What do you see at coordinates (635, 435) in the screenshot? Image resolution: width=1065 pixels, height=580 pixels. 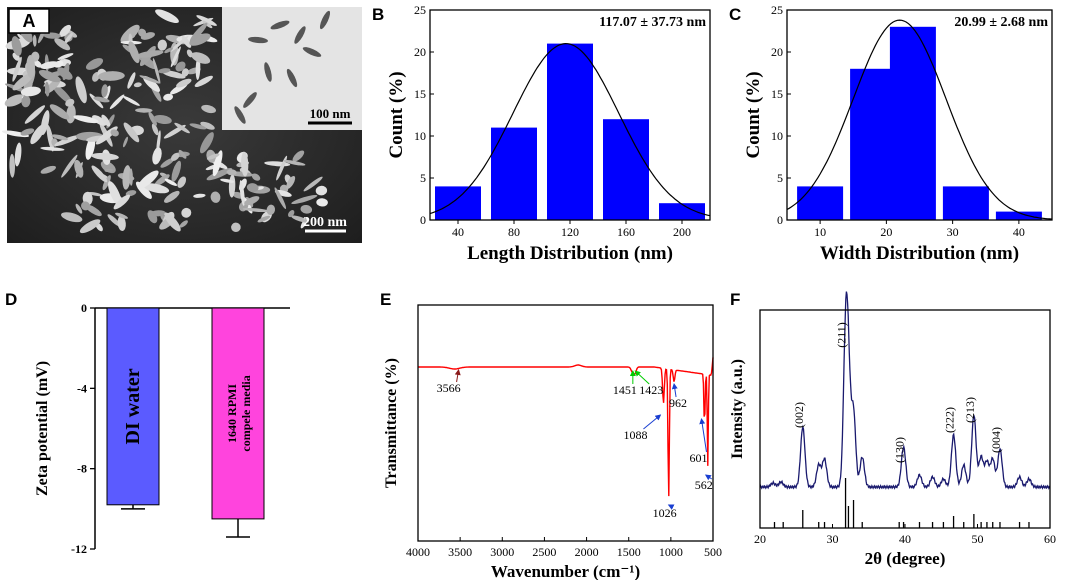 I see `peak-label: 1088` at bounding box center [635, 435].